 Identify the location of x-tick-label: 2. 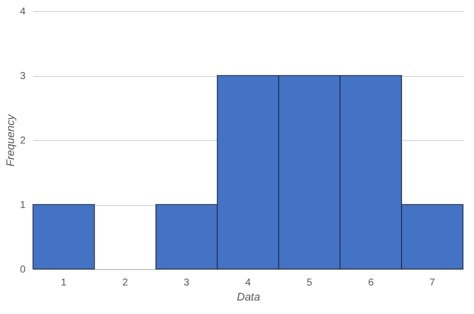
(125, 283).